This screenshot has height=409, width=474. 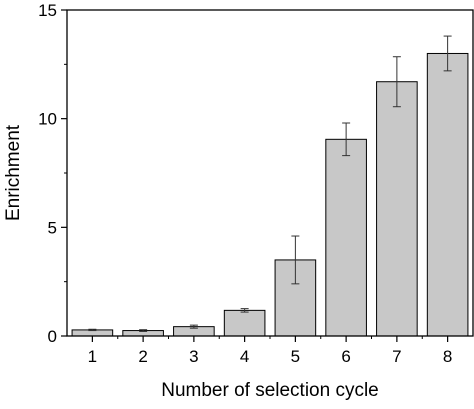 What do you see at coordinates (270, 390) in the screenshot?
I see `x-axis-label: Number of selection cycle` at bounding box center [270, 390].